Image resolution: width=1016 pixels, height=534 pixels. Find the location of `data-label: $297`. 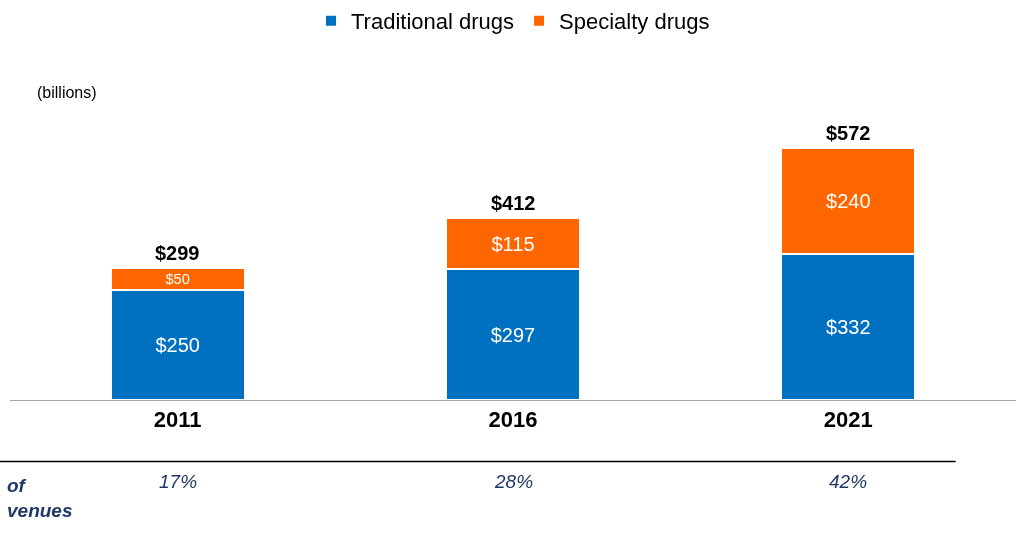

data-label: $297 is located at coordinates (513, 334).